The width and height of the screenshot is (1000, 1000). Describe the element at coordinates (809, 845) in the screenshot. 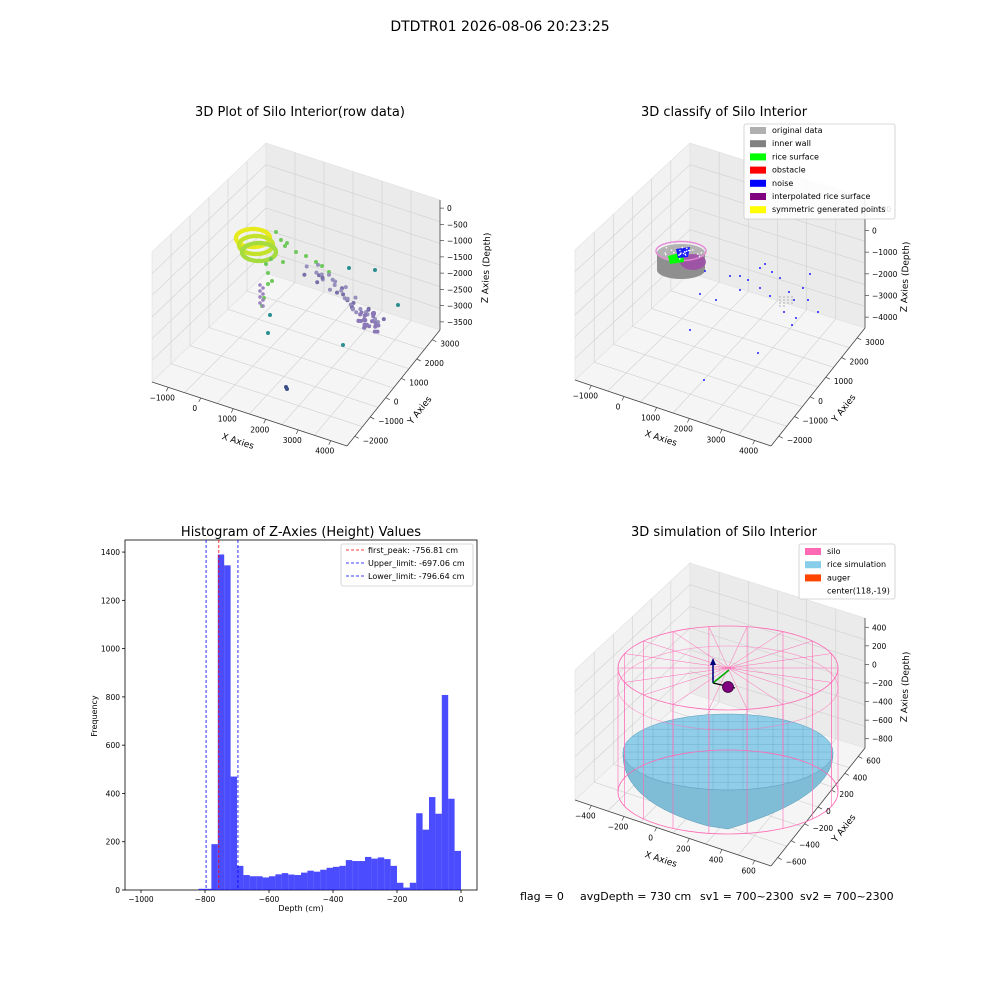

I see `y-tick-label: −400` at that location.